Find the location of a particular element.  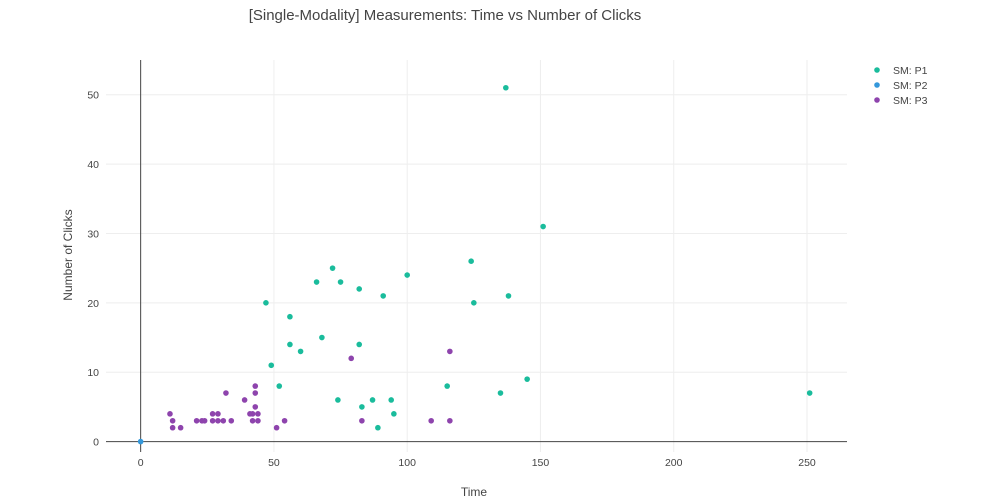

legend-item: SM: P1 is located at coordinates (901, 71).